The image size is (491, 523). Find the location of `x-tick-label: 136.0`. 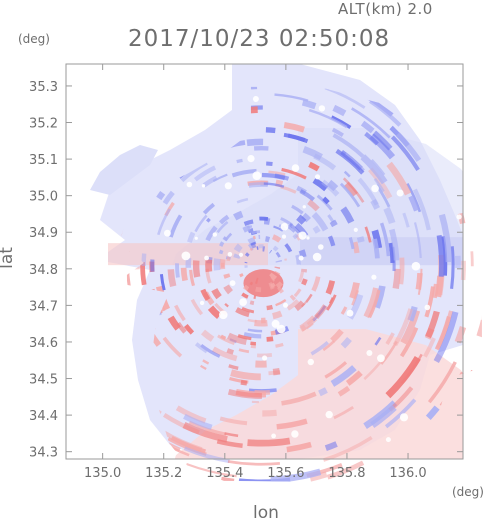

x-tick-label: 136.0 is located at coordinates (407, 473).